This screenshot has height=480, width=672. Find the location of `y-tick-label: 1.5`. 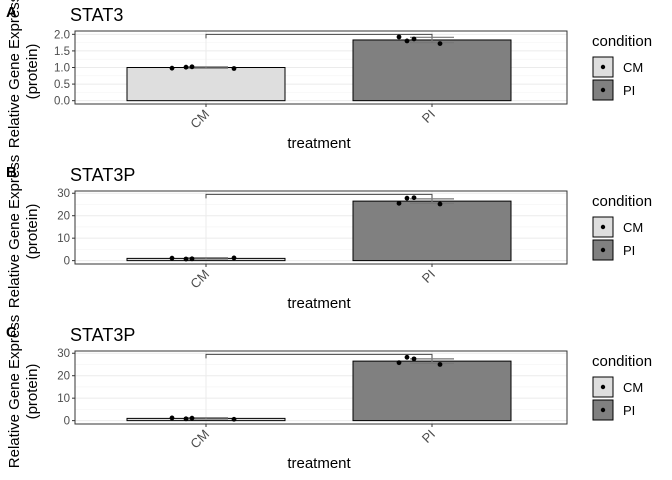

y-tick-label: 1.5 is located at coordinates (62, 52).